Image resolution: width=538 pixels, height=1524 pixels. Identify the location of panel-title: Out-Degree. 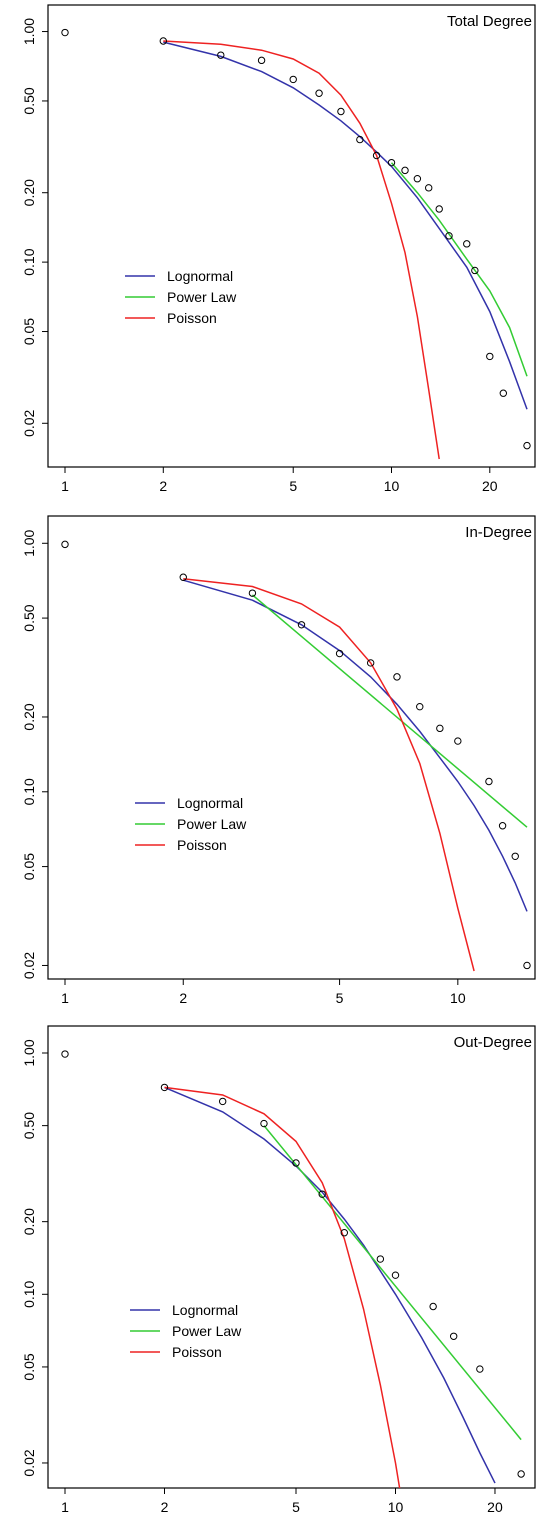
(493, 1042).